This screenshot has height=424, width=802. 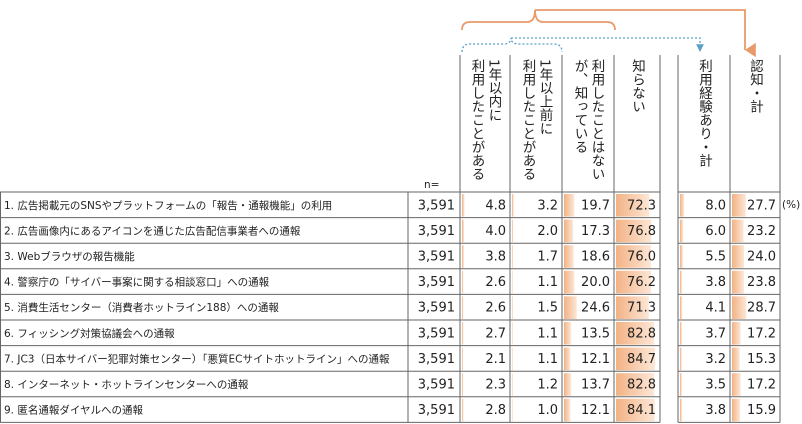 What do you see at coordinates (791, 205) in the screenshot?
I see `unit-label: (%)` at bounding box center [791, 205].